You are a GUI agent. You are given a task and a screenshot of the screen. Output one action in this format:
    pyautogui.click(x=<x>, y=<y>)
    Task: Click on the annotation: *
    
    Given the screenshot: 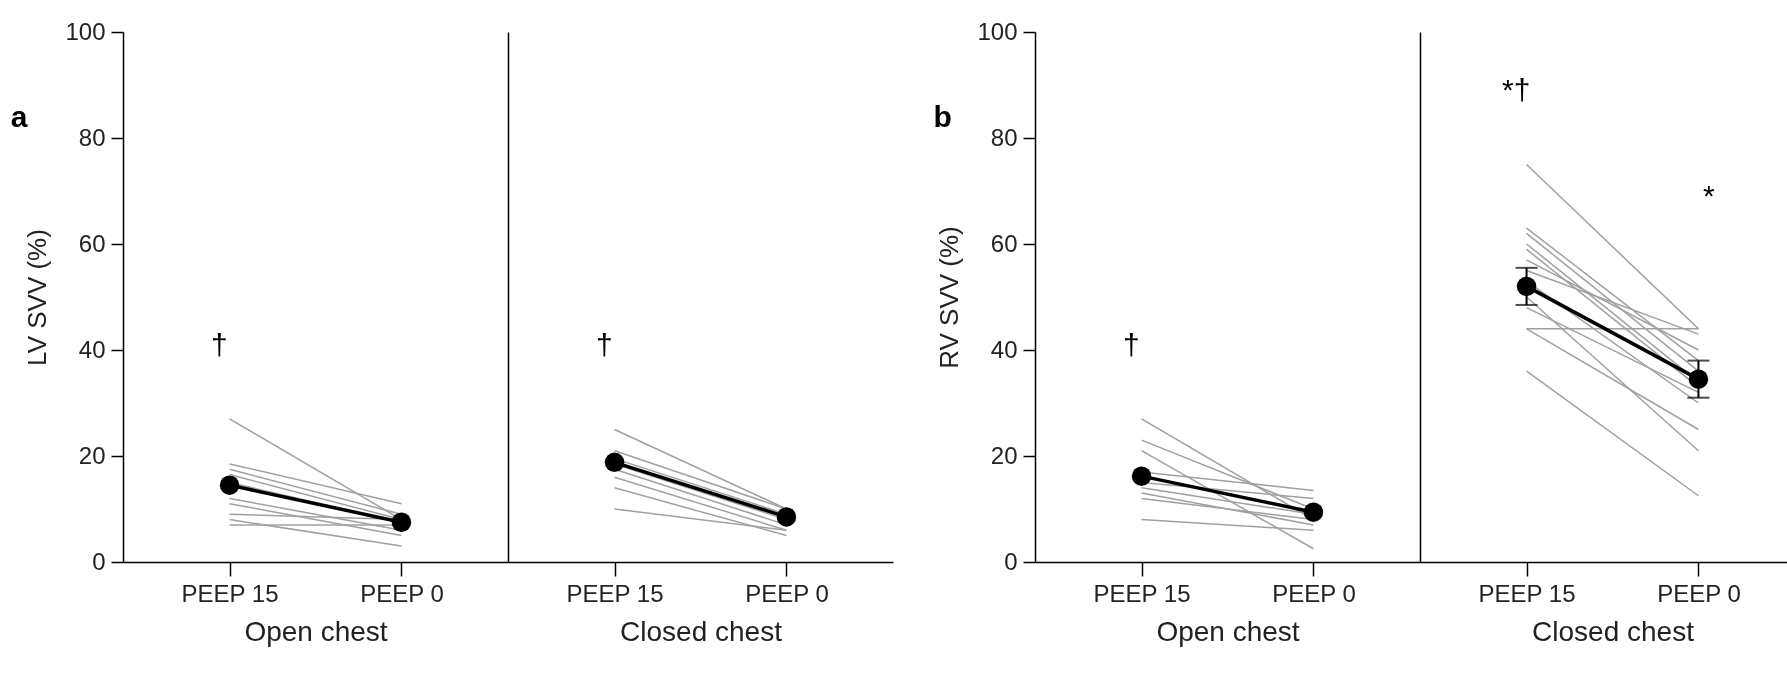 What is the action you would take?
    pyautogui.click(x=1708, y=196)
    